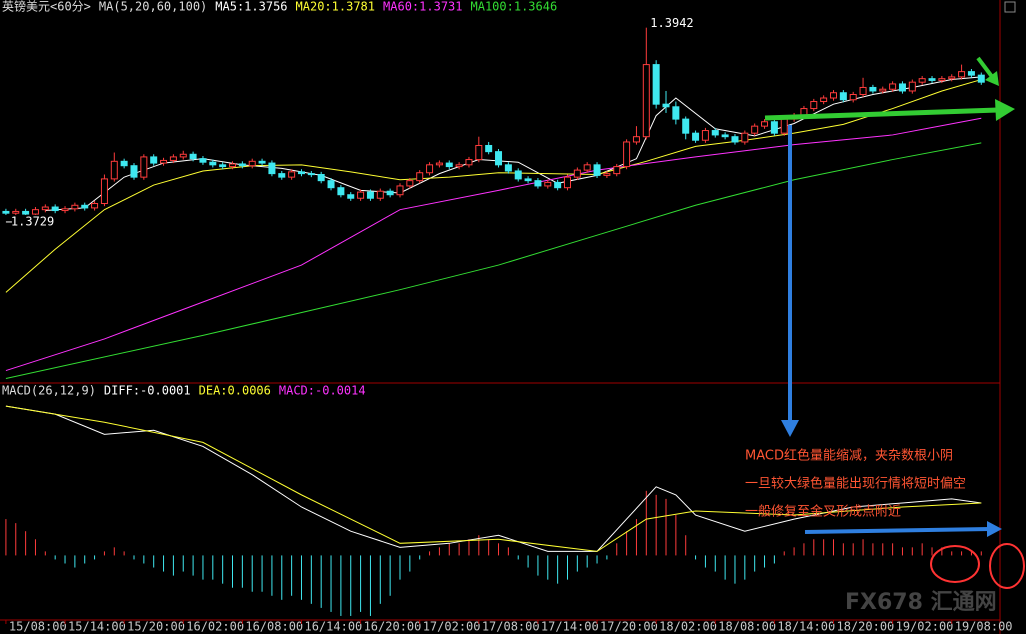 The width and height of the screenshot is (1026, 634). What do you see at coordinates (335, 7) in the screenshot?
I see `legend-text: MA20:1.3781` at bounding box center [335, 7].